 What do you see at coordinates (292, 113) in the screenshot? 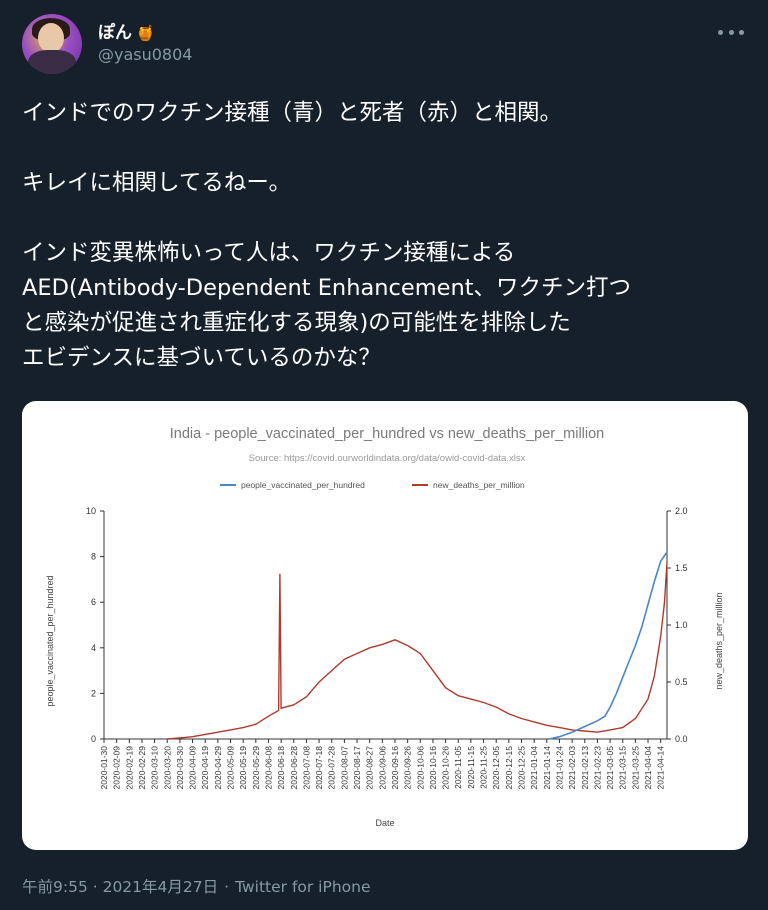
I see `tweet-line: インドでのワクチン接種（青）と死者（赤）と相関。` at bounding box center [292, 113].